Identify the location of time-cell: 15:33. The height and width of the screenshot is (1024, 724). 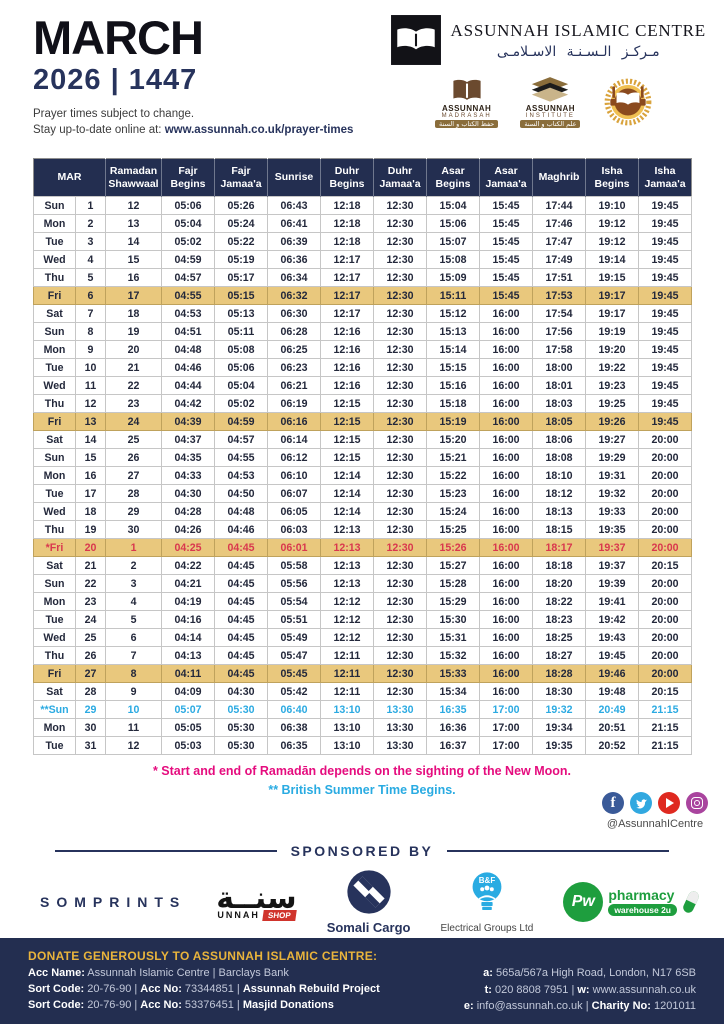
(453, 673).